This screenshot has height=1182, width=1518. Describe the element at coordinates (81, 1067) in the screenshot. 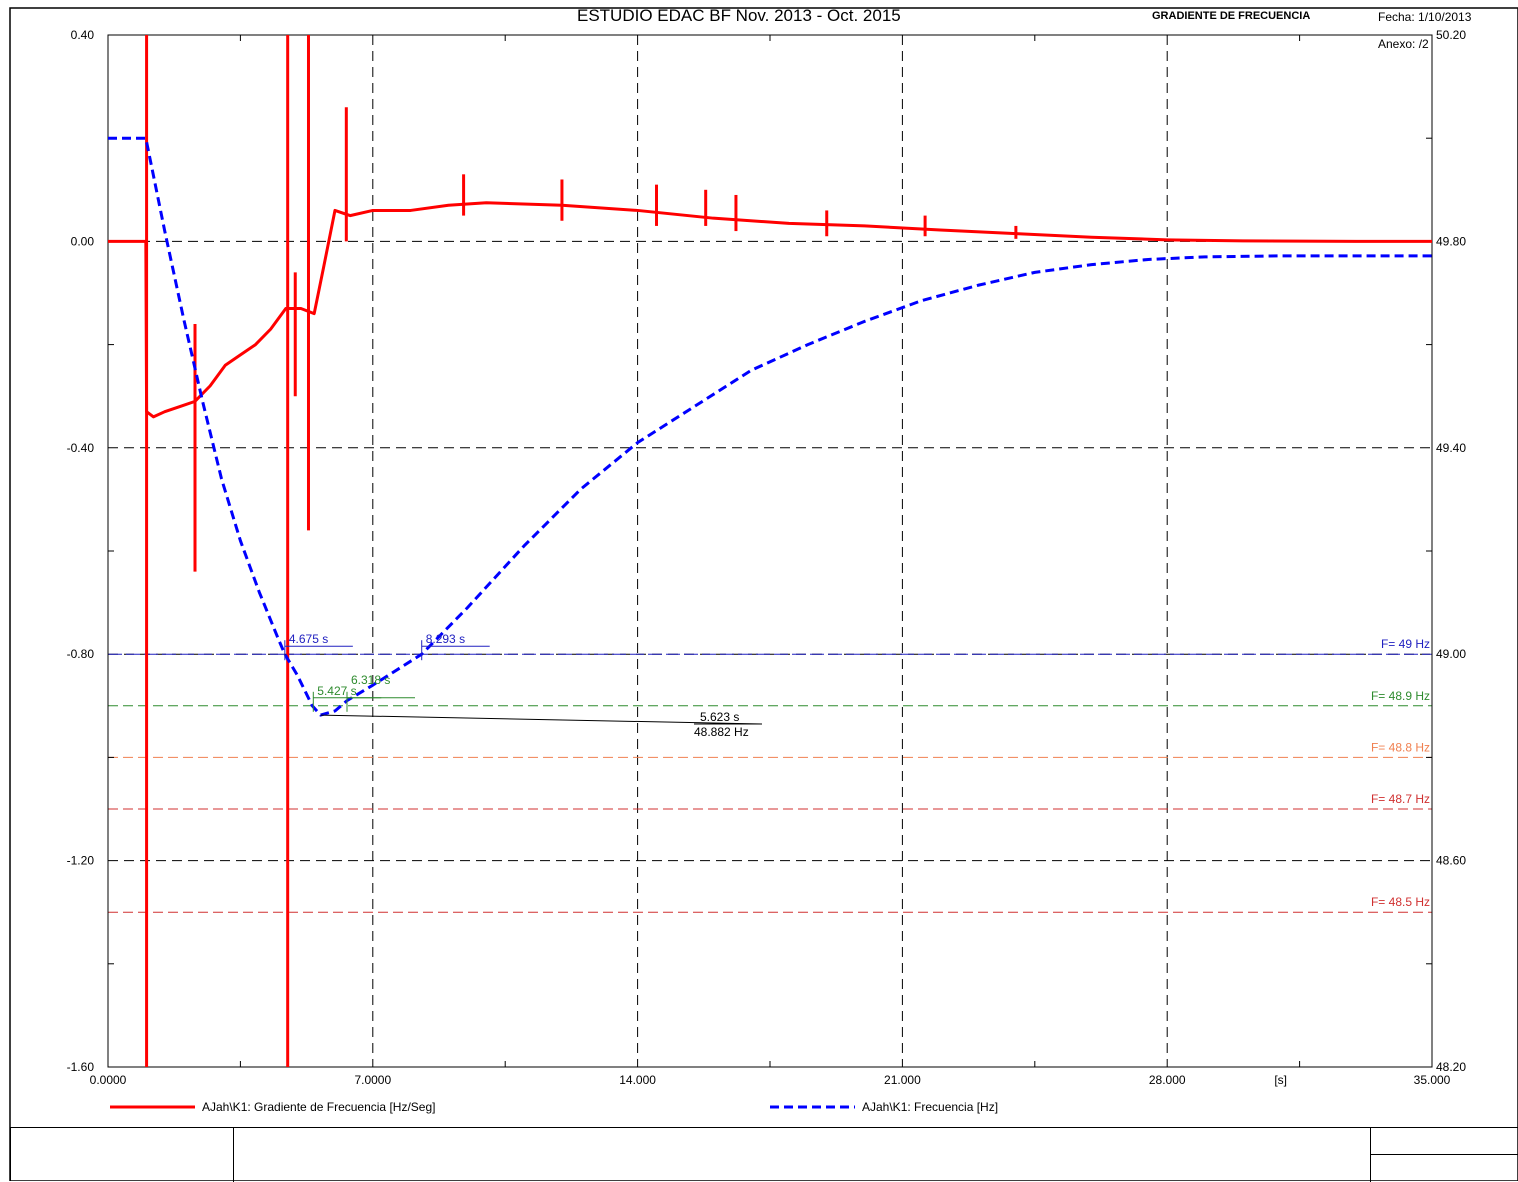

I see `y-left-tick-label: -1.60` at that location.